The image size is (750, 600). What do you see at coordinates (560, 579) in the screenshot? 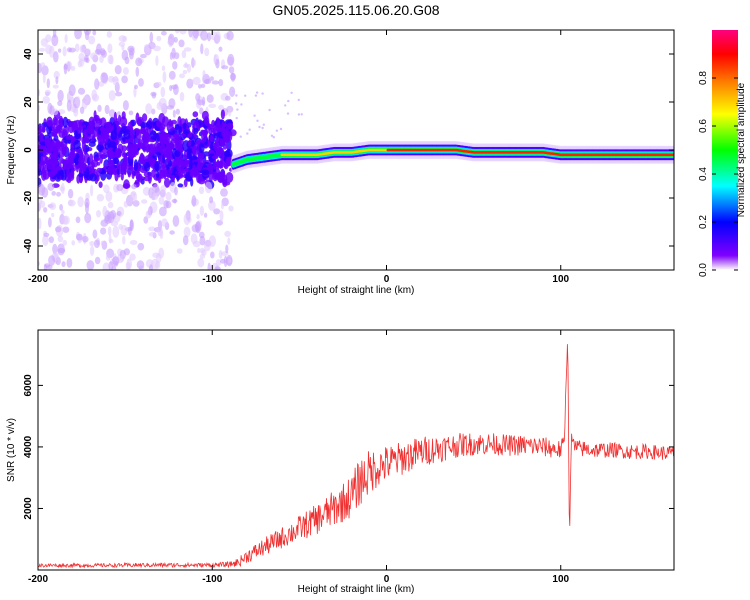
I see `x-tick-label: 100` at bounding box center [560, 579].